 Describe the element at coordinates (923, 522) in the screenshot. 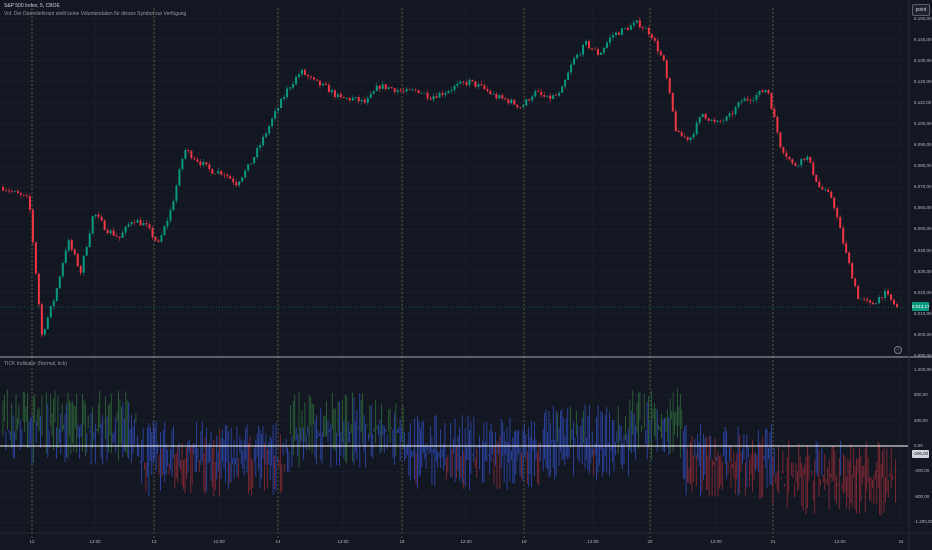

I see `osc-tick-label: -1.200,00` at that location.